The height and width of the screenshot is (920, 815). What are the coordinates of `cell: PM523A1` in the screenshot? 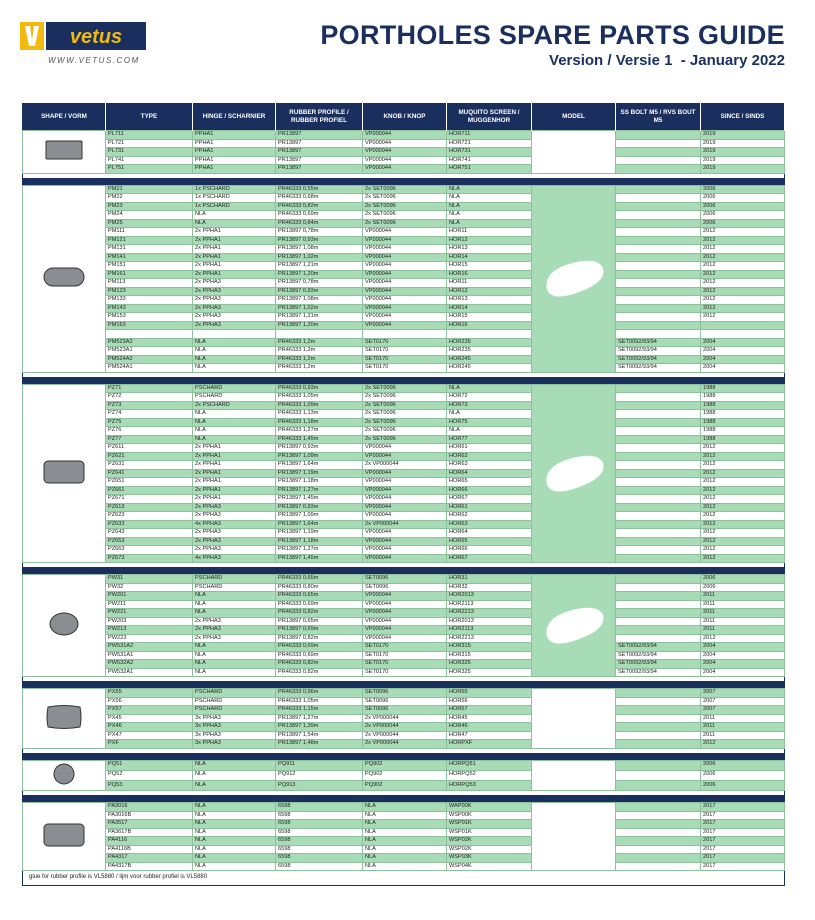 It's located at (149, 351).